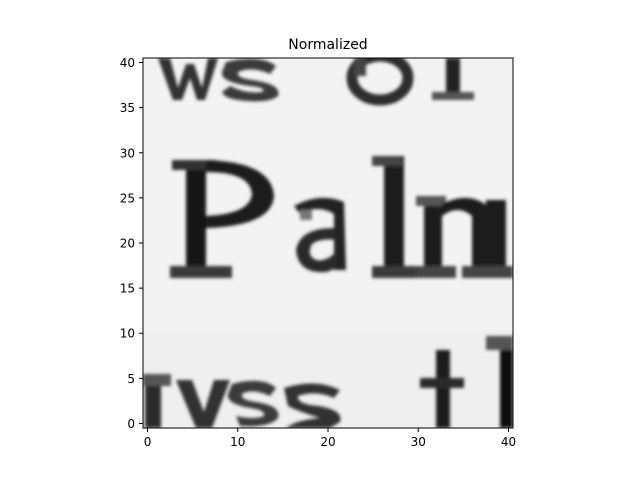 The image size is (640, 480). Describe the element at coordinates (418, 442) in the screenshot. I see `x-tick-label: 30` at that location.